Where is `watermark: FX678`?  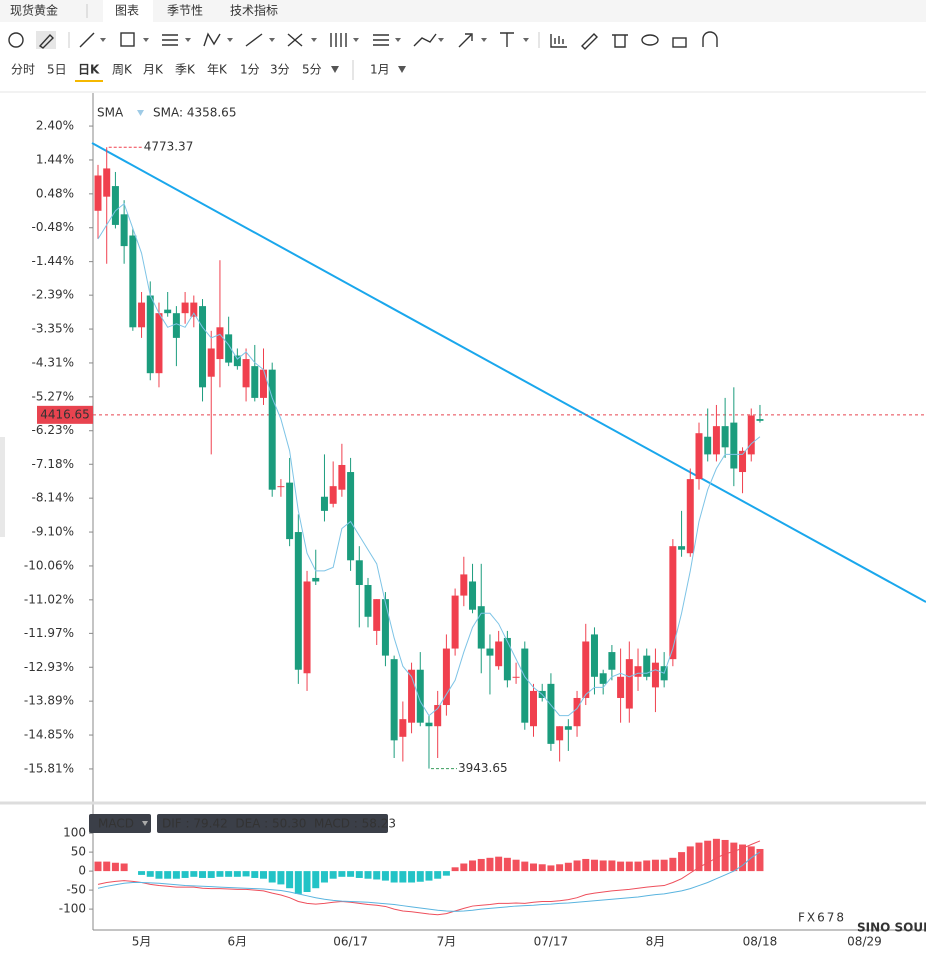
watermark: FX678 is located at coordinates (822, 918).